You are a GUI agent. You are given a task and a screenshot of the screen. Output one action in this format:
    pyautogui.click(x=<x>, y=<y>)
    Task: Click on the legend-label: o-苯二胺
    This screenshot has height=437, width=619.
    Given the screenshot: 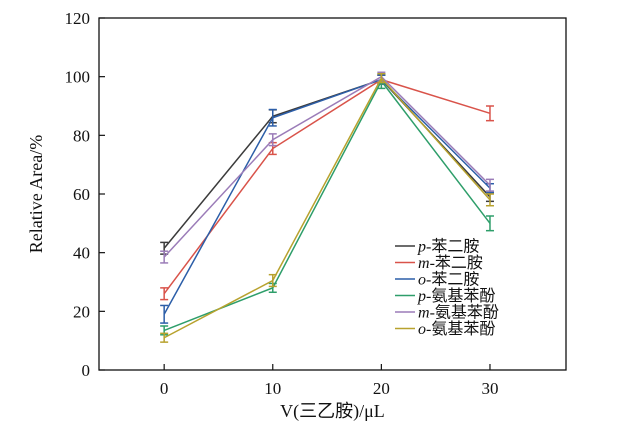 What is the action you would take?
    pyautogui.click(x=448, y=280)
    